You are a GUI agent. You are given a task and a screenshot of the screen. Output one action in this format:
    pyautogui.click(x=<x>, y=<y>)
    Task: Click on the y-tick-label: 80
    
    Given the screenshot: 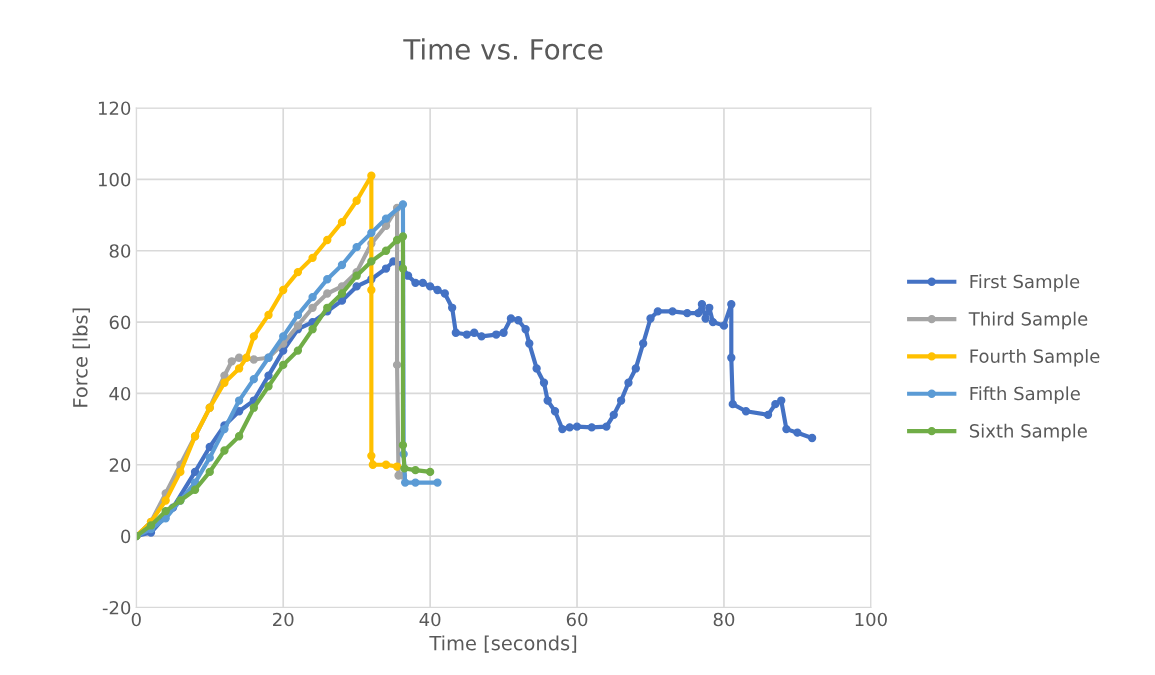 What is the action you would take?
    pyautogui.click(x=120, y=251)
    